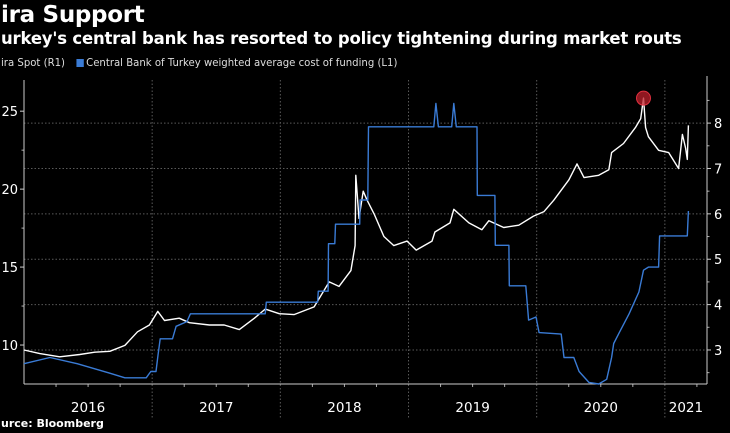 The image size is (730, 433). What do you see at coordinates (344, 408) in the screenshot?
I see `x-axis-tick-label: 2018` at bounding box center [344, 408].